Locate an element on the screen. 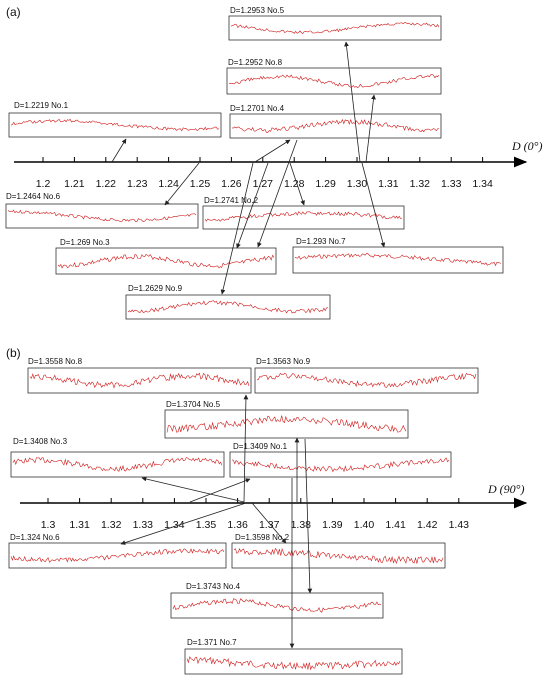 The height and width of the screenshot is (681, 550). axis-tick-label: 1.3 is located at coordinates (48, 525).